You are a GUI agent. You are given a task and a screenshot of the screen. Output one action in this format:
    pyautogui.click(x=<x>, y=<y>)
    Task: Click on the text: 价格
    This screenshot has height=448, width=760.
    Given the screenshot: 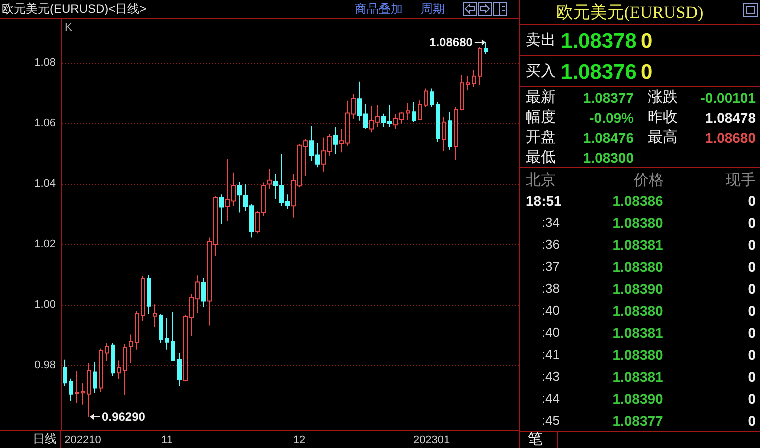 What is the action you would take?
    pyautogui.click(x=649, y=180)
    